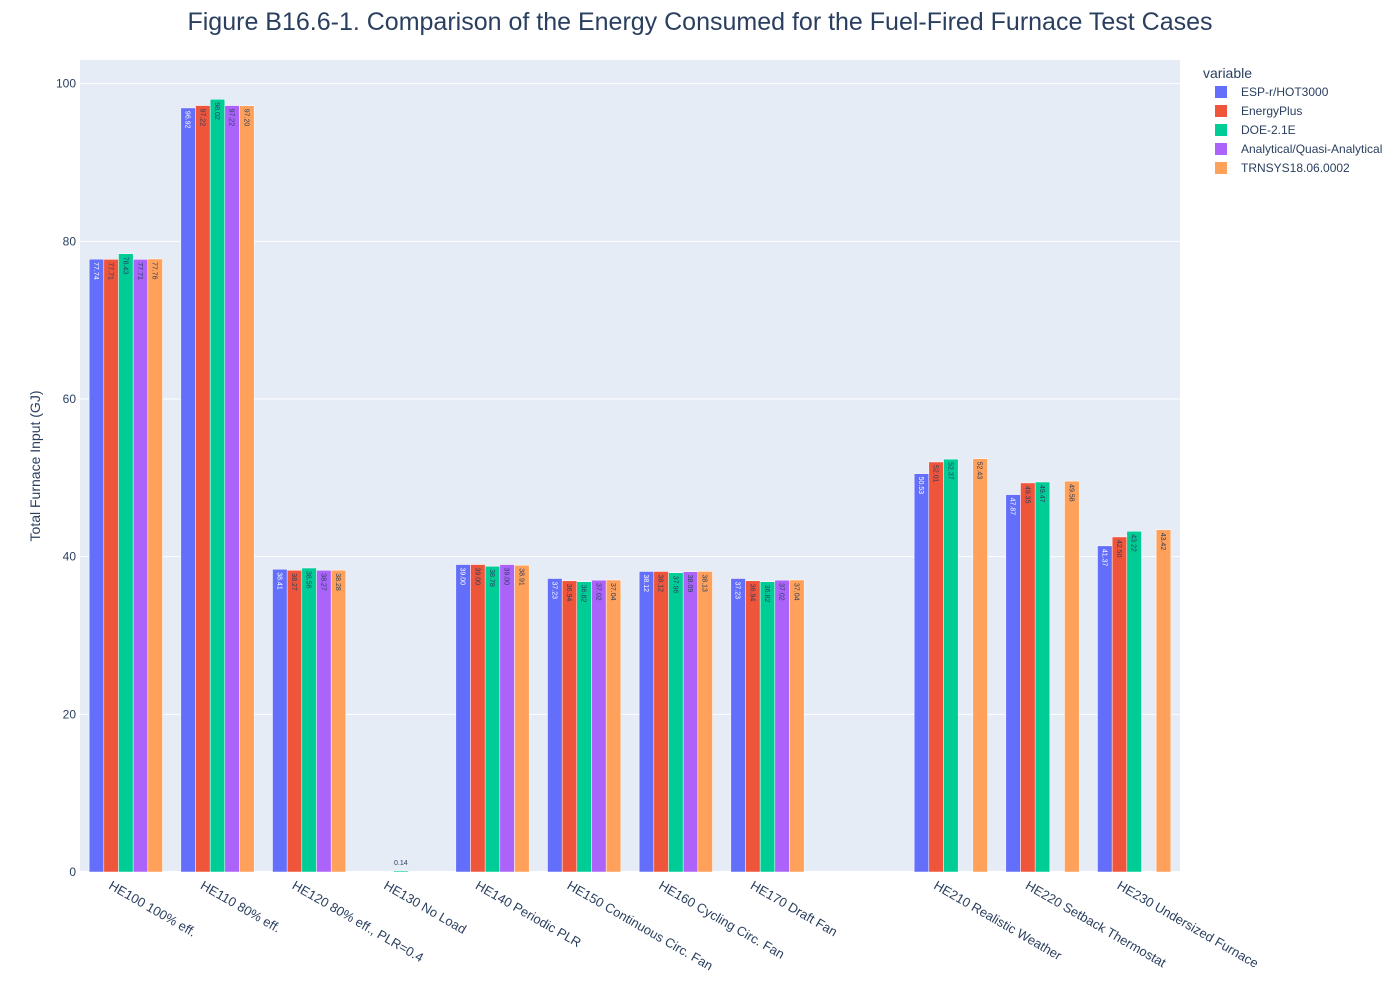  What do you see at coordinates (278, 581) in the screenshot?
I see `bar-value-label: 38.41` at bounding box center [278, 581].